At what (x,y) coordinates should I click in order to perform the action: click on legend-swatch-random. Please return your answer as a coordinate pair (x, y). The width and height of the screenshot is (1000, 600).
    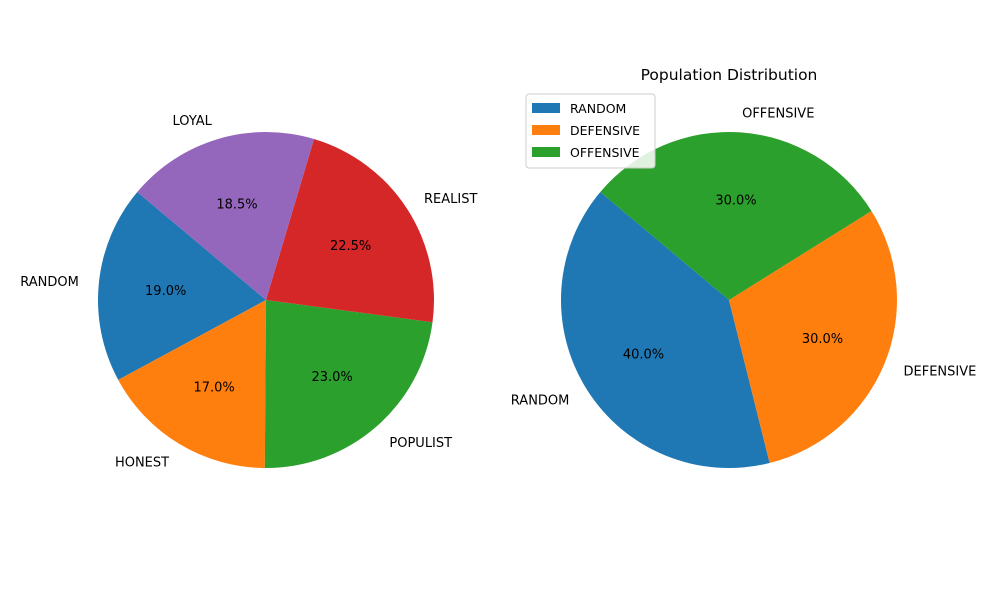
    Looking at the image, I should click on (546, 108).